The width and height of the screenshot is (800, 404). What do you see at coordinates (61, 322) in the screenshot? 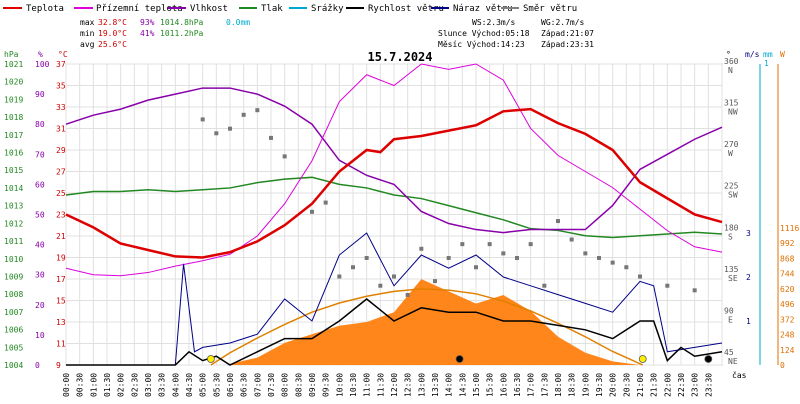
I see `tick-label-temp: 13` at bounding box center [61, 322].